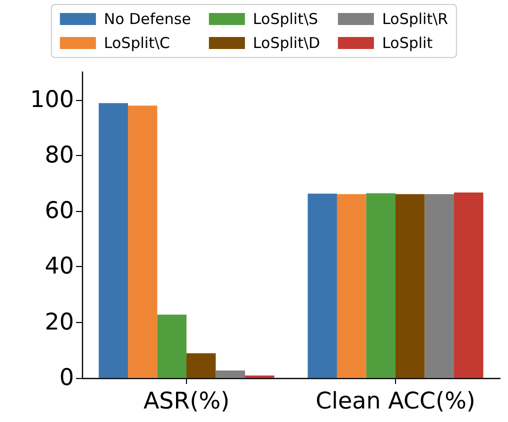 This screenshot has height=422, width=508. Describe the element at coordinates (415, 19) in the screenshot. I see `legend-label: LoSplit\R` at that location.